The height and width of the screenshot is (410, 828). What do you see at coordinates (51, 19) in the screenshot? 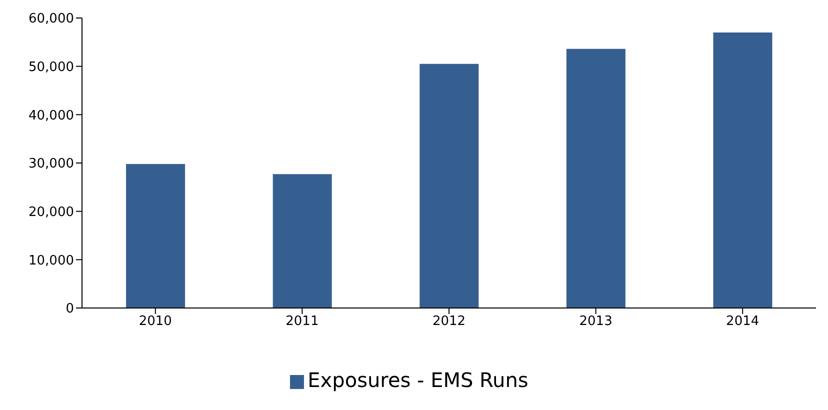
I see `y-tick-label: 60,000` at bounding box center [51, 19].